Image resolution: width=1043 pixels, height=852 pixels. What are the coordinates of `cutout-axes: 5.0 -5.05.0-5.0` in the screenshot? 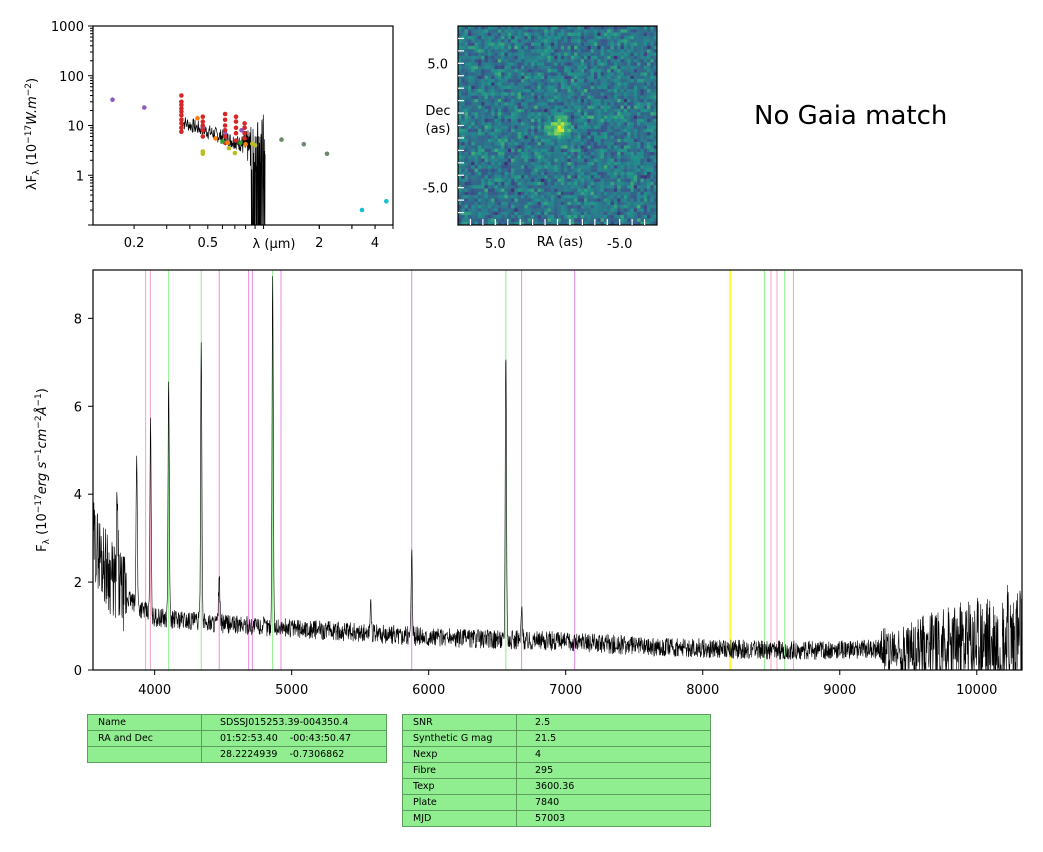 It's located at (534, 144).